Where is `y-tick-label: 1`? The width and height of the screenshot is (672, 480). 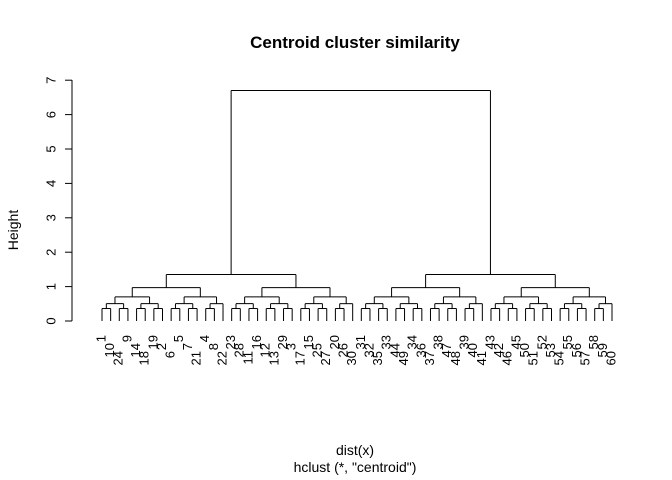 y-tick-label: 1 is located at coordinates (50, 286).